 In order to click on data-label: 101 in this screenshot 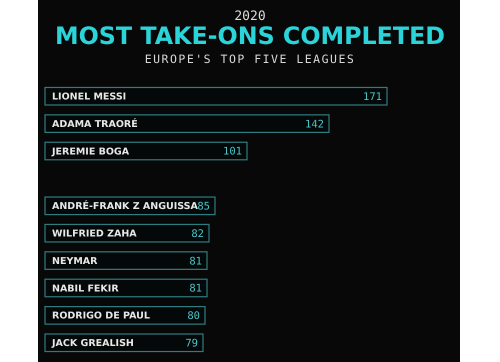, I will do `click(232, 152)`.